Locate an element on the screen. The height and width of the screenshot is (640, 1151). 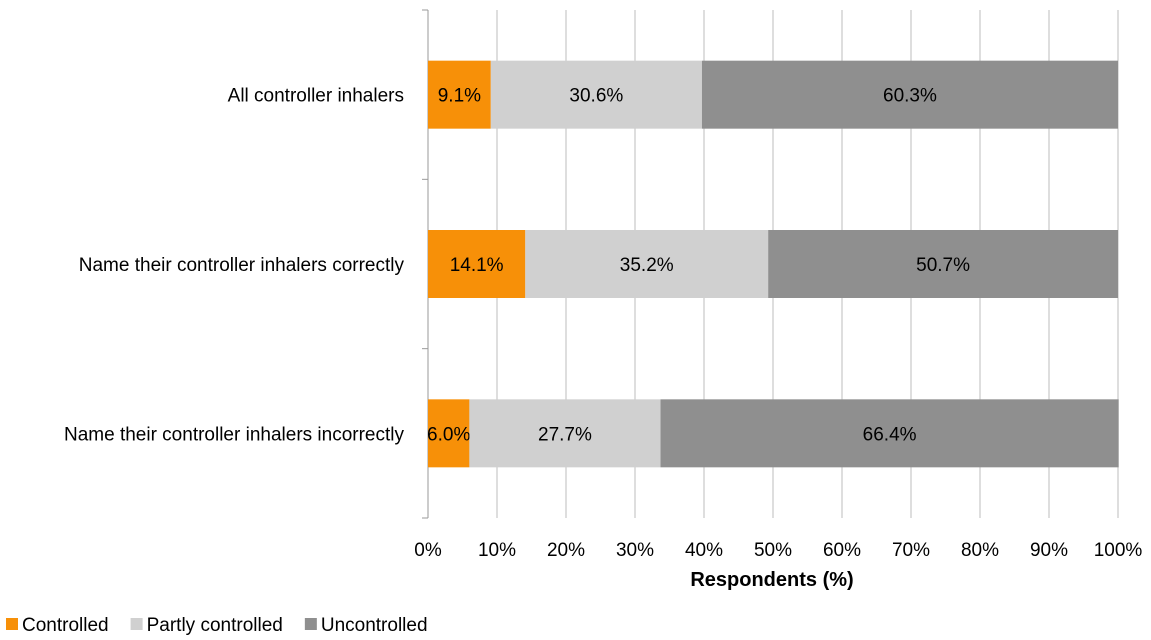
x-tick-label: 80% is located at coordinates (980, 550).